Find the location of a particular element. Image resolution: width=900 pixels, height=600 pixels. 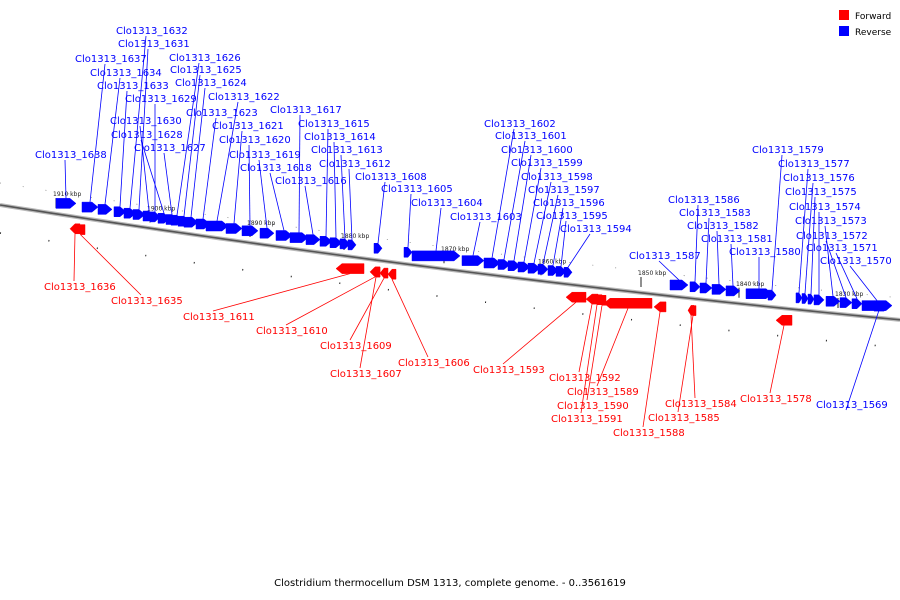

gene-label: Clo1313_1604 is located at coordinates (447, 203).